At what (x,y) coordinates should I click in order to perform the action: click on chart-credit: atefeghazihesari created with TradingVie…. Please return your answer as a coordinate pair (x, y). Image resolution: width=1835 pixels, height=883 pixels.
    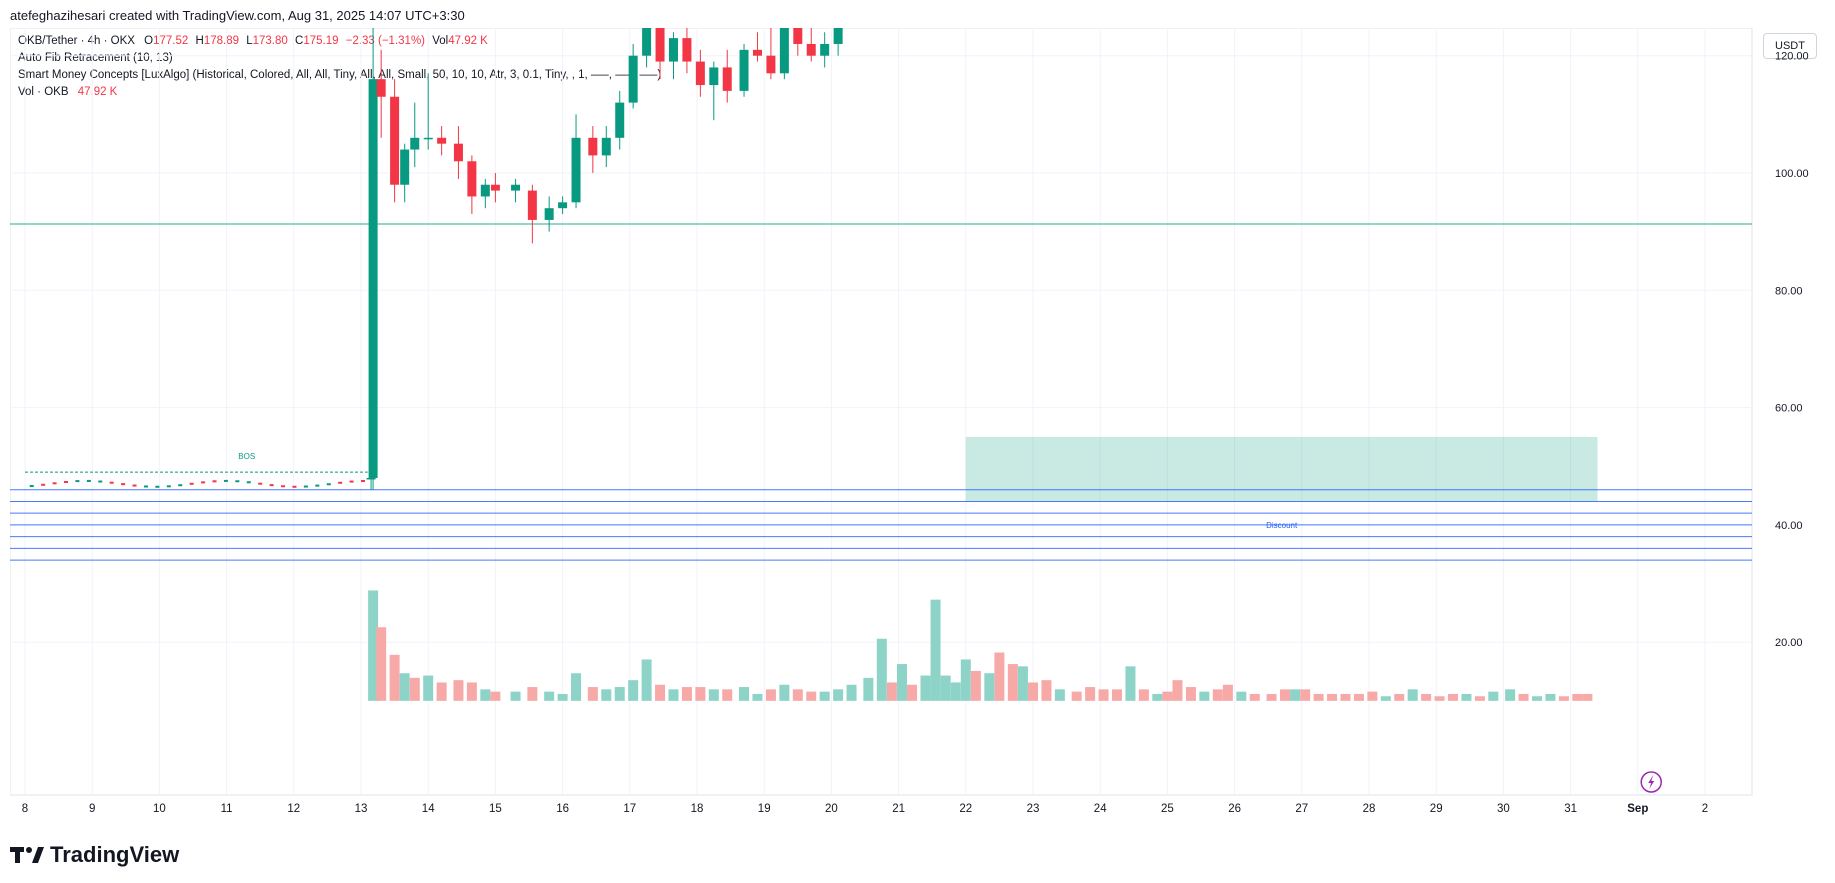
    Looking at the image, I should click on (237, 15).